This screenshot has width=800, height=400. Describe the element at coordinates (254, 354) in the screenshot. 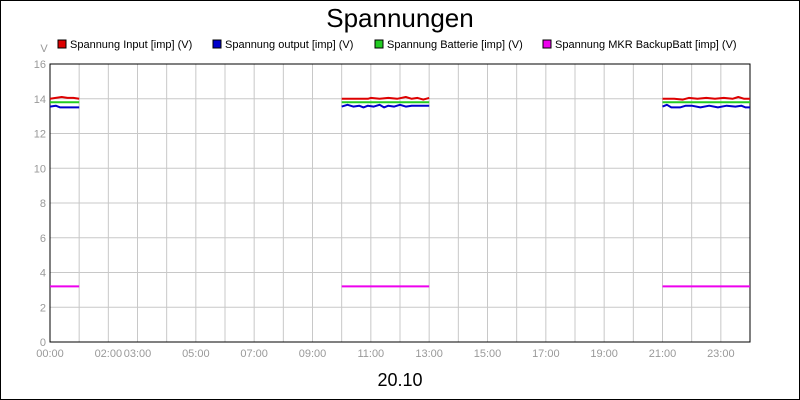

I see `x-tick-label: 07:00` at that location.